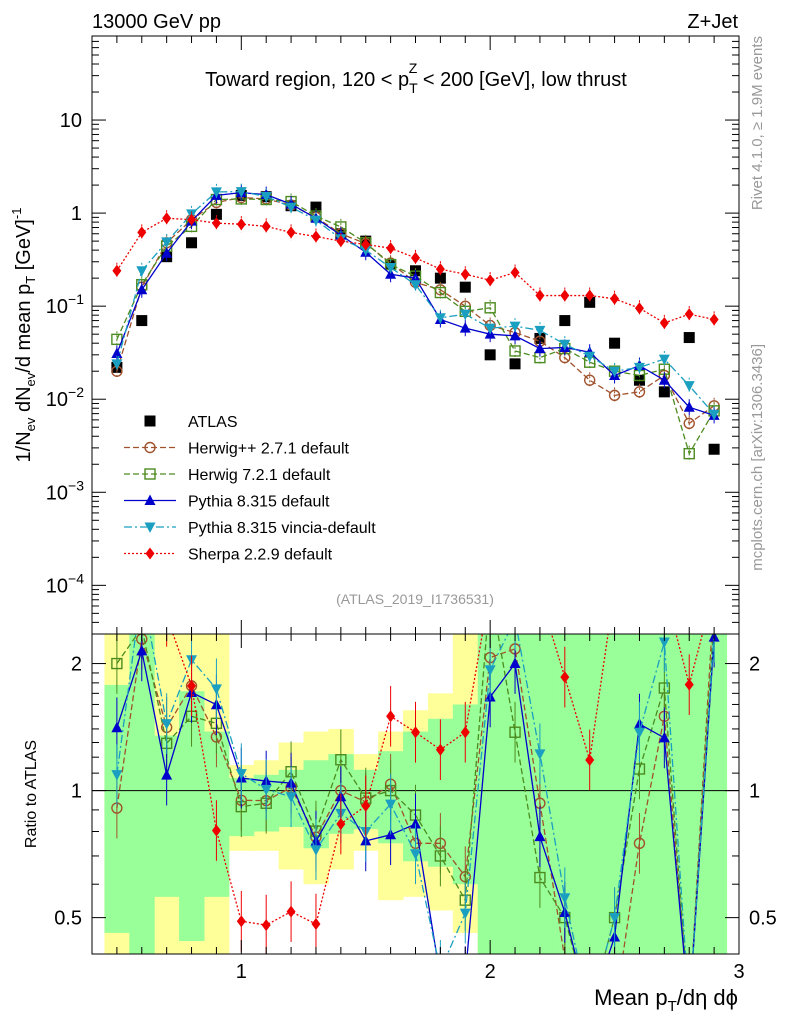 Image resolution: width=786 pixels, height=1029 pixels. Describe the element at coordinates (65, 397) in the screenshot. I see `y-tick-label: 10−2` at that location.